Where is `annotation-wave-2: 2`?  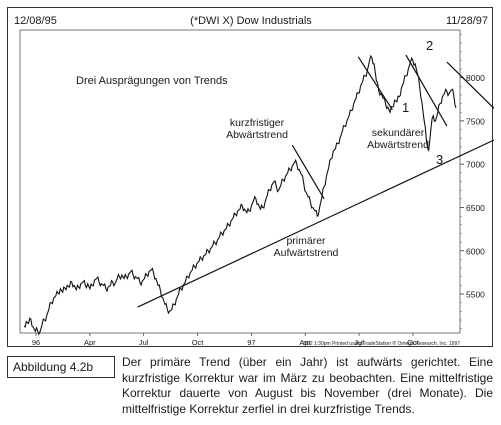 annotation-wave-2: 2 is located at coordinates (429, 45).